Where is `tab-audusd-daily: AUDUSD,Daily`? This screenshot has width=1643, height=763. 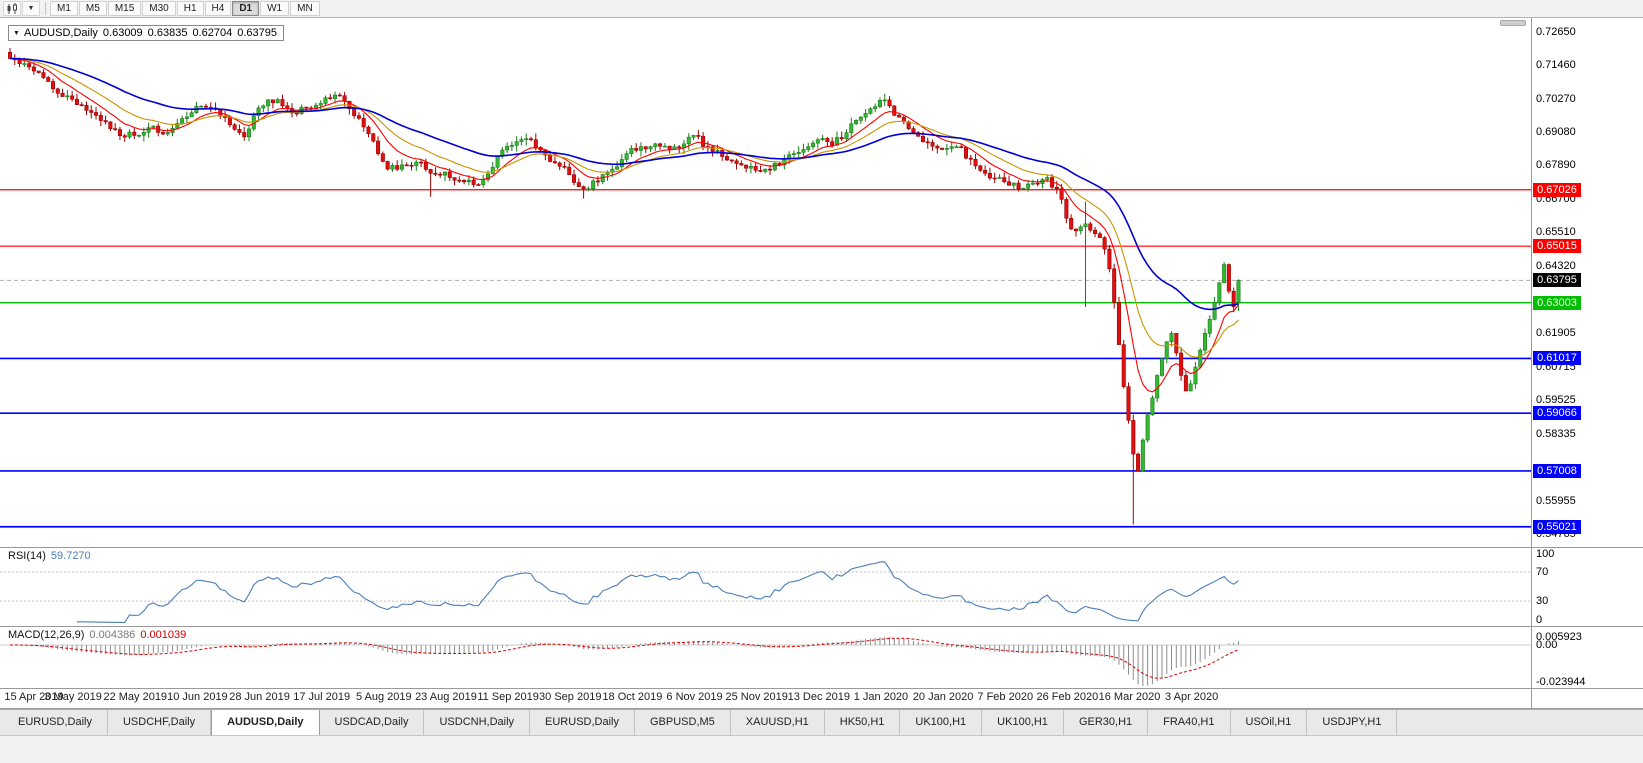
tab-audusd-daily: AUDUSD,Daily is located at coordinates (265, 722).